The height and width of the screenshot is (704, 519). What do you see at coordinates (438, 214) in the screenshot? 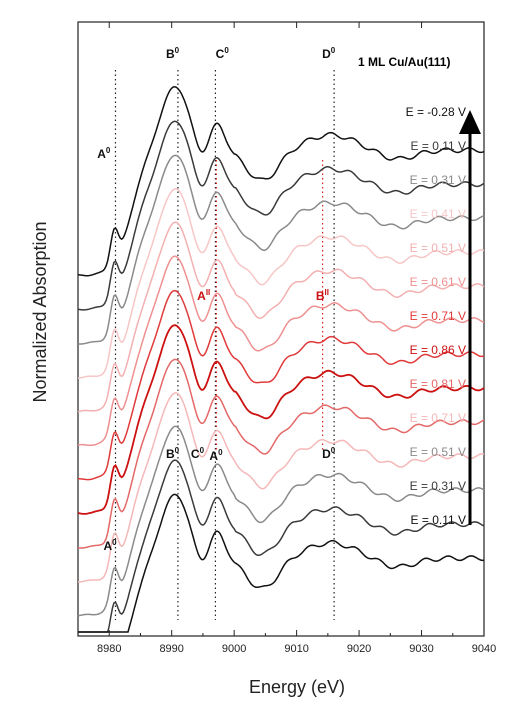
I see `series-label: E = 0.41 V` at bounding box center [438, 214].